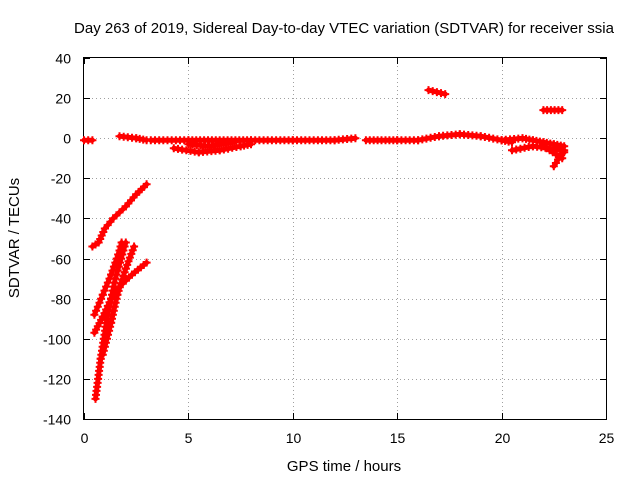 The image size is (640, 480). I want to click on y-tick-label: 40, so click(63, 59).